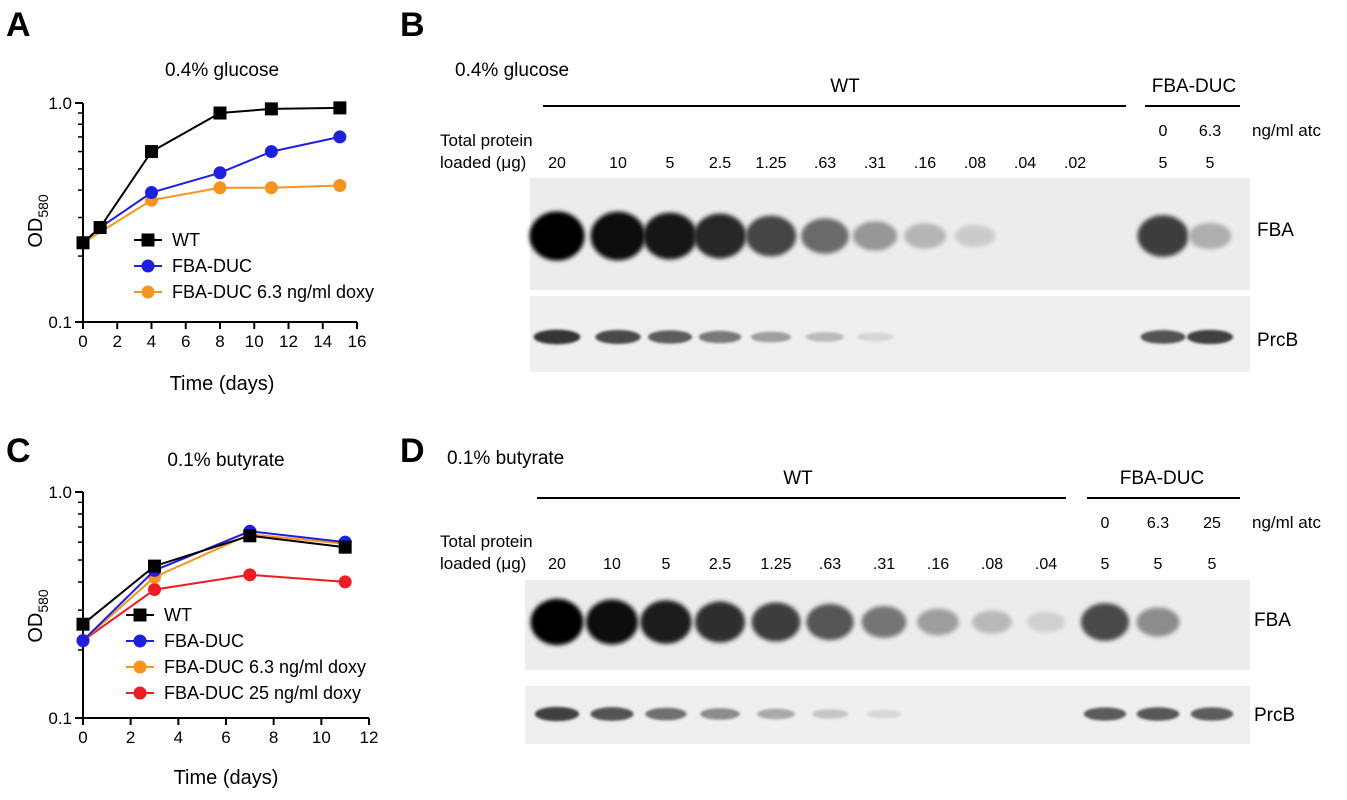 Image resolution: width=1347 pixels, height=800 pixels. I want to click on panel-d-atc-value-2: 25, so click(1212, 523).